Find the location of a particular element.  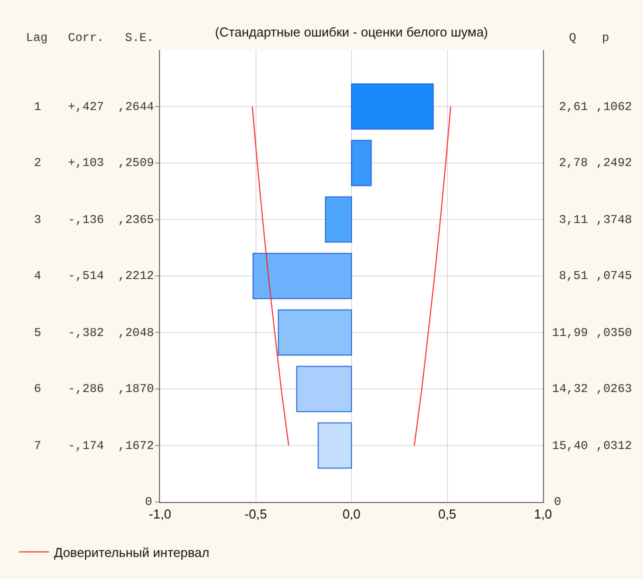

text: 5 is located at coordinates (38, 333).